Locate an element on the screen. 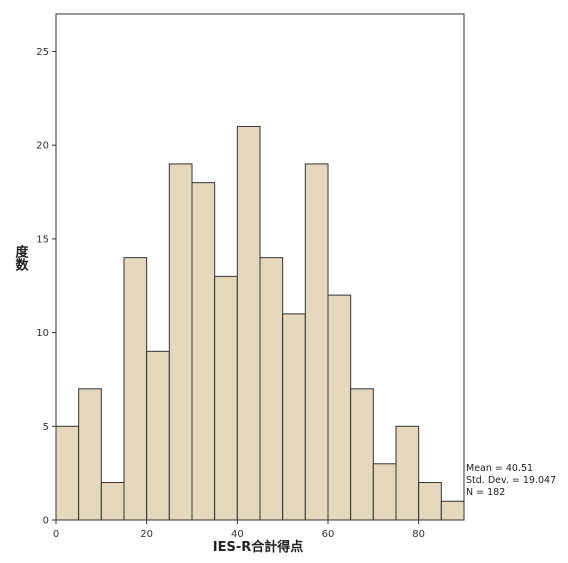 Image resolution: width=568 pixels, height=563 pixels. y-tick-label: 20 is located at coordinates (42, 146).